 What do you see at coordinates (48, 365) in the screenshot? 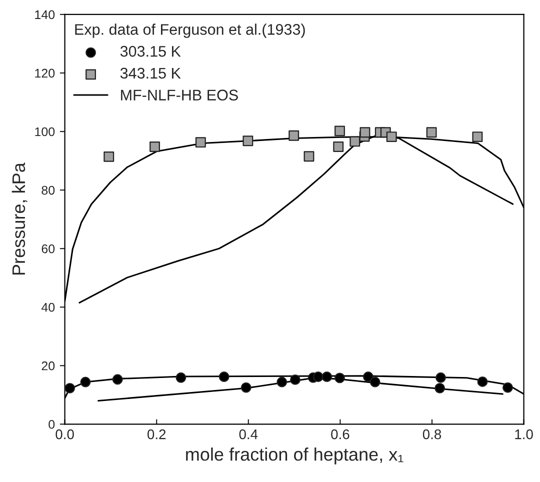
I see `y-tick-label: 20` at bounding box center [48, 365].